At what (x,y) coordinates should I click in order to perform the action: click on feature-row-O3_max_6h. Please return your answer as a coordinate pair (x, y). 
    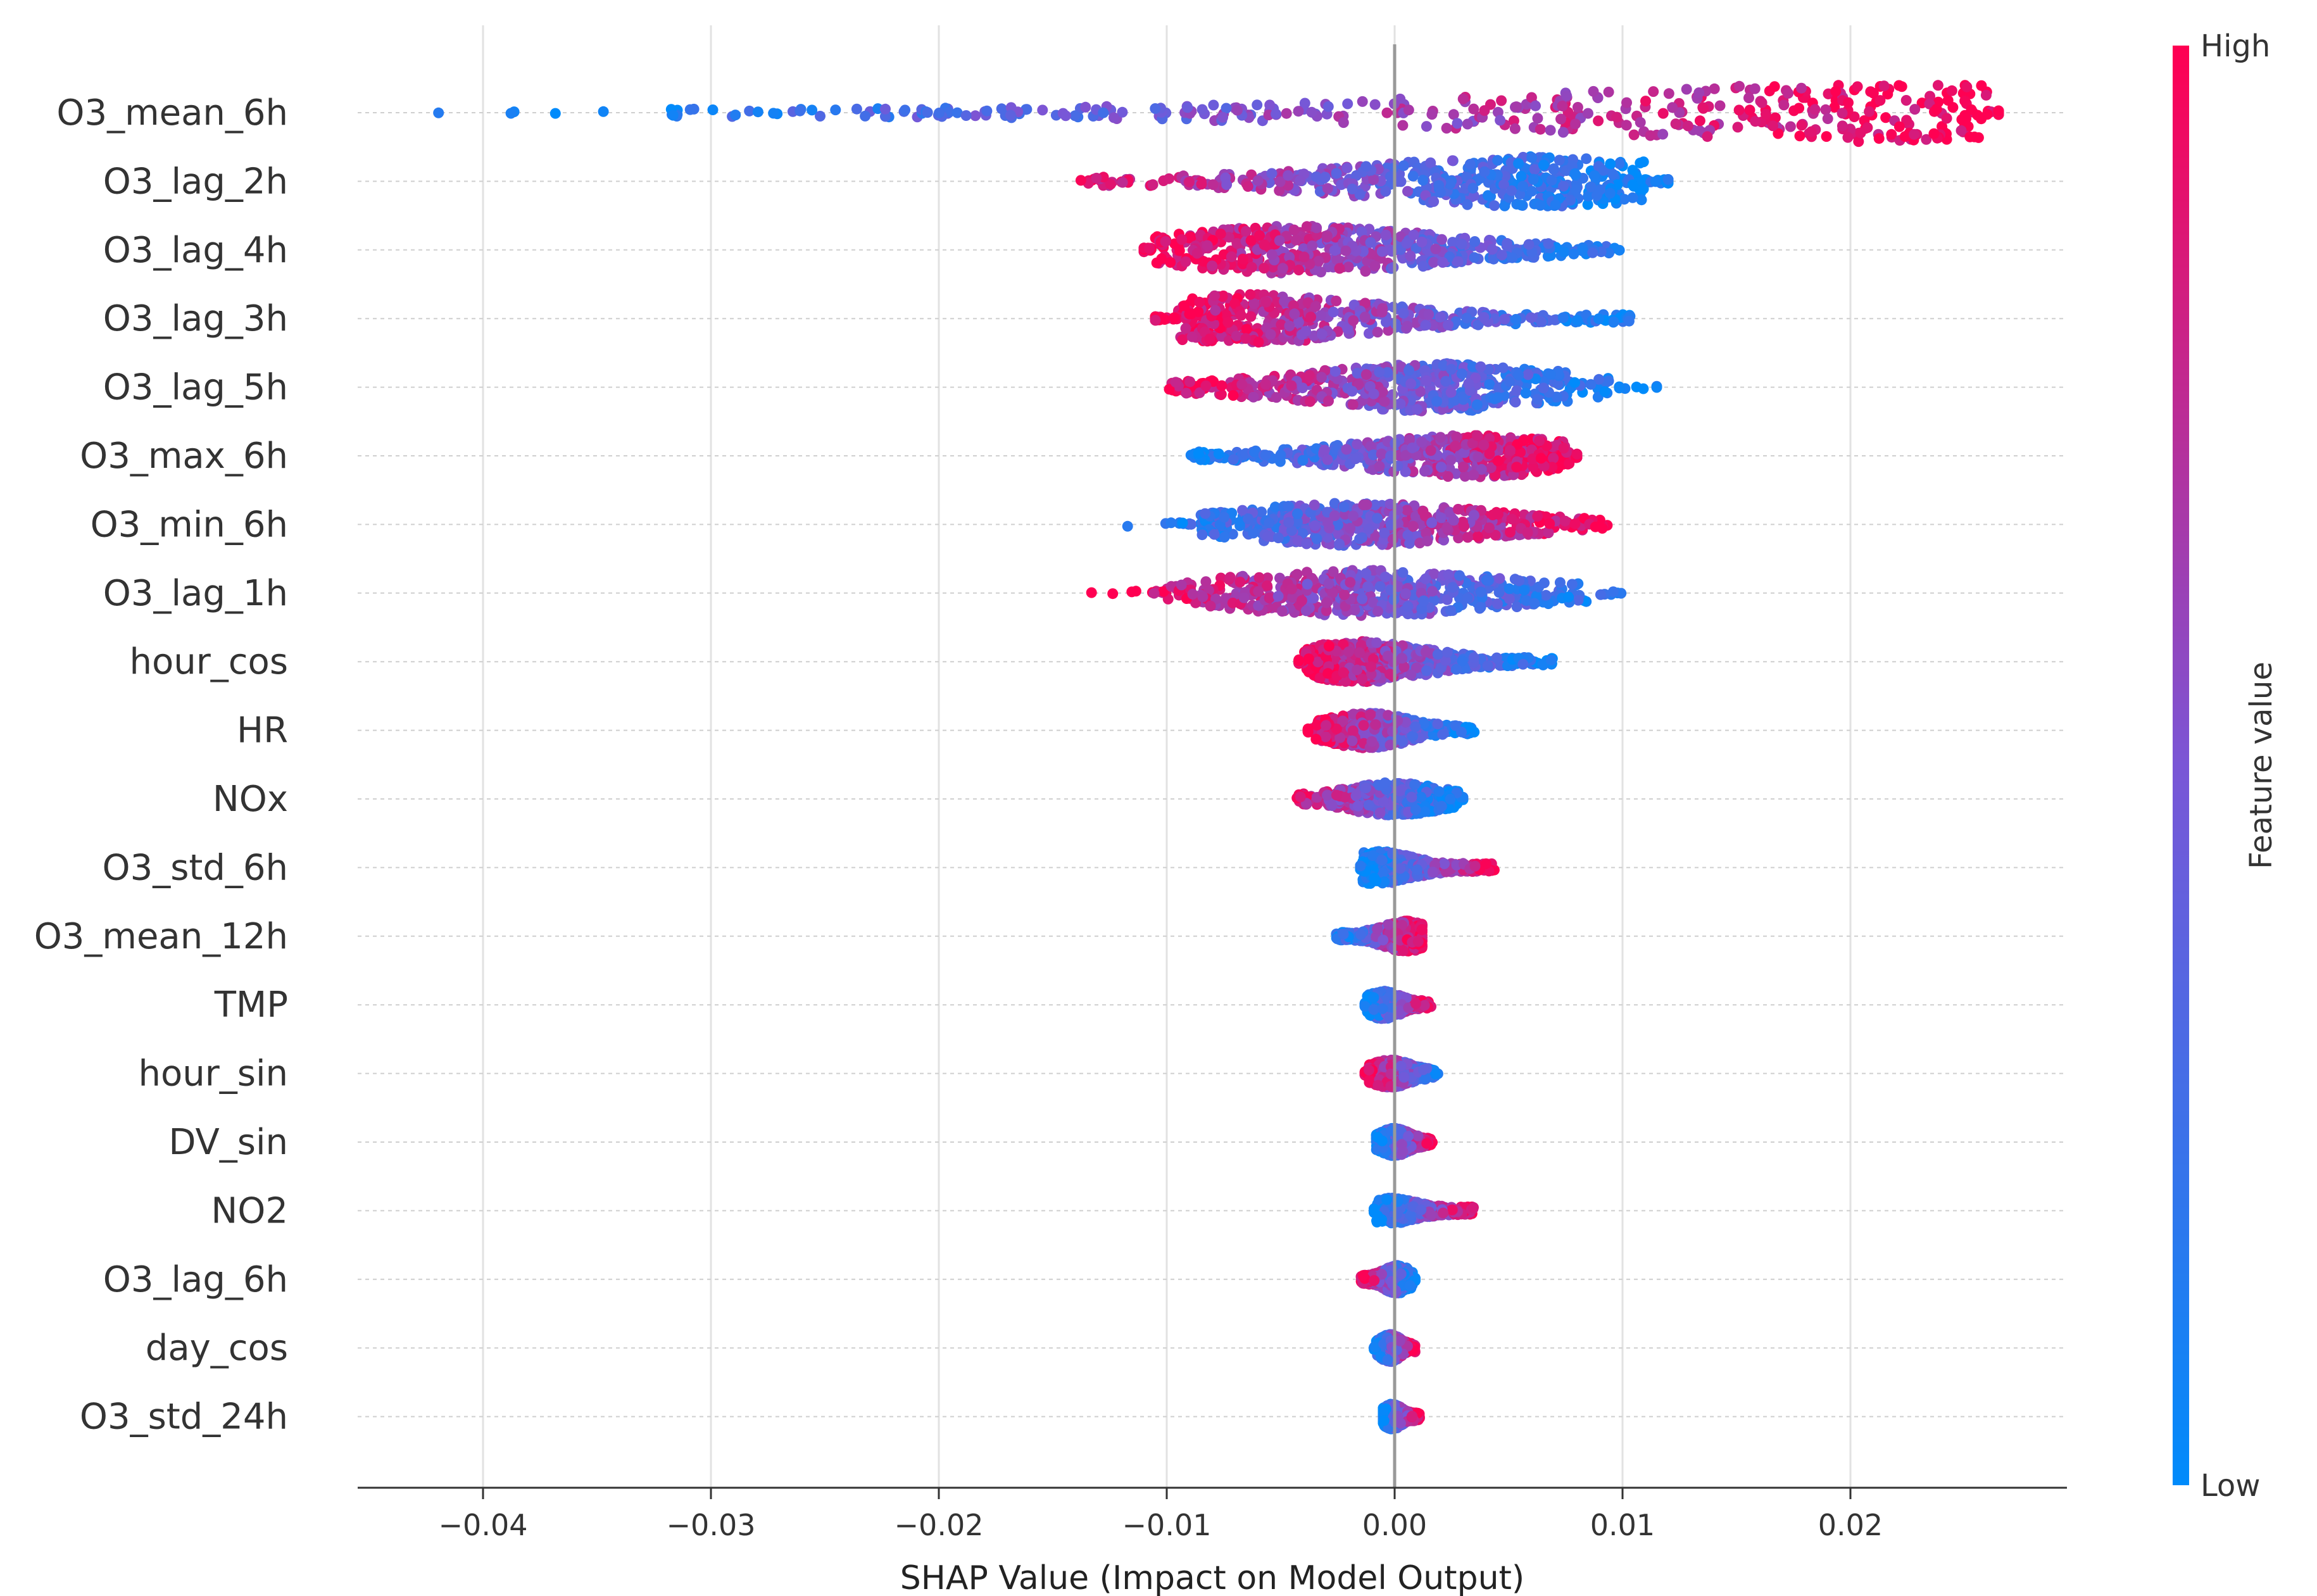
    Looking at the image, I should click on (1384, 456).